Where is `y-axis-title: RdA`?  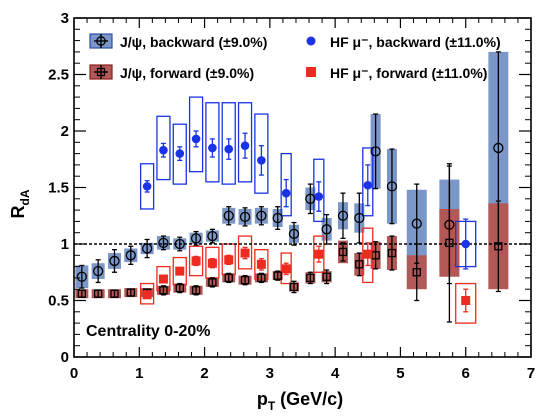
y-axis-title: RdA is located at coordinates (20, 203).